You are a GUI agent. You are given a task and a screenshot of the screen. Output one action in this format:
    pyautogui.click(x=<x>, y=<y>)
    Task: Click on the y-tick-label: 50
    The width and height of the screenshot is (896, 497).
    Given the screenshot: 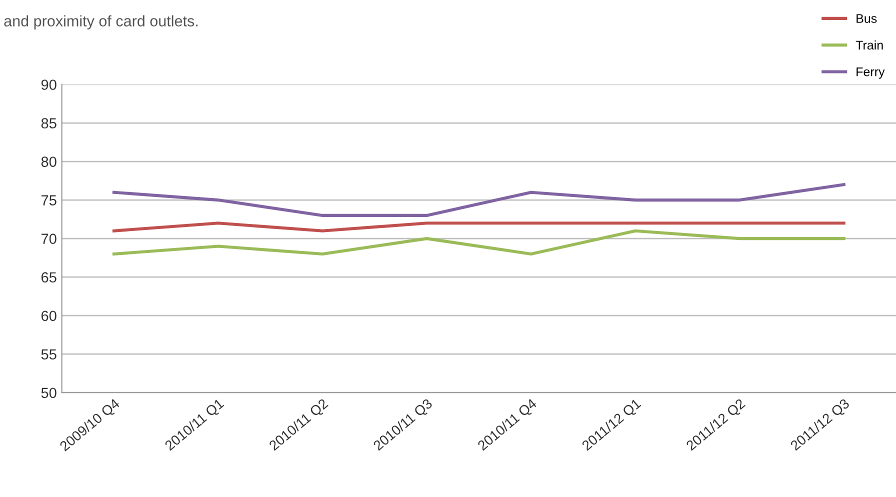 What is the action you would take?
    pyautogui.click(x=48, y=393)
    